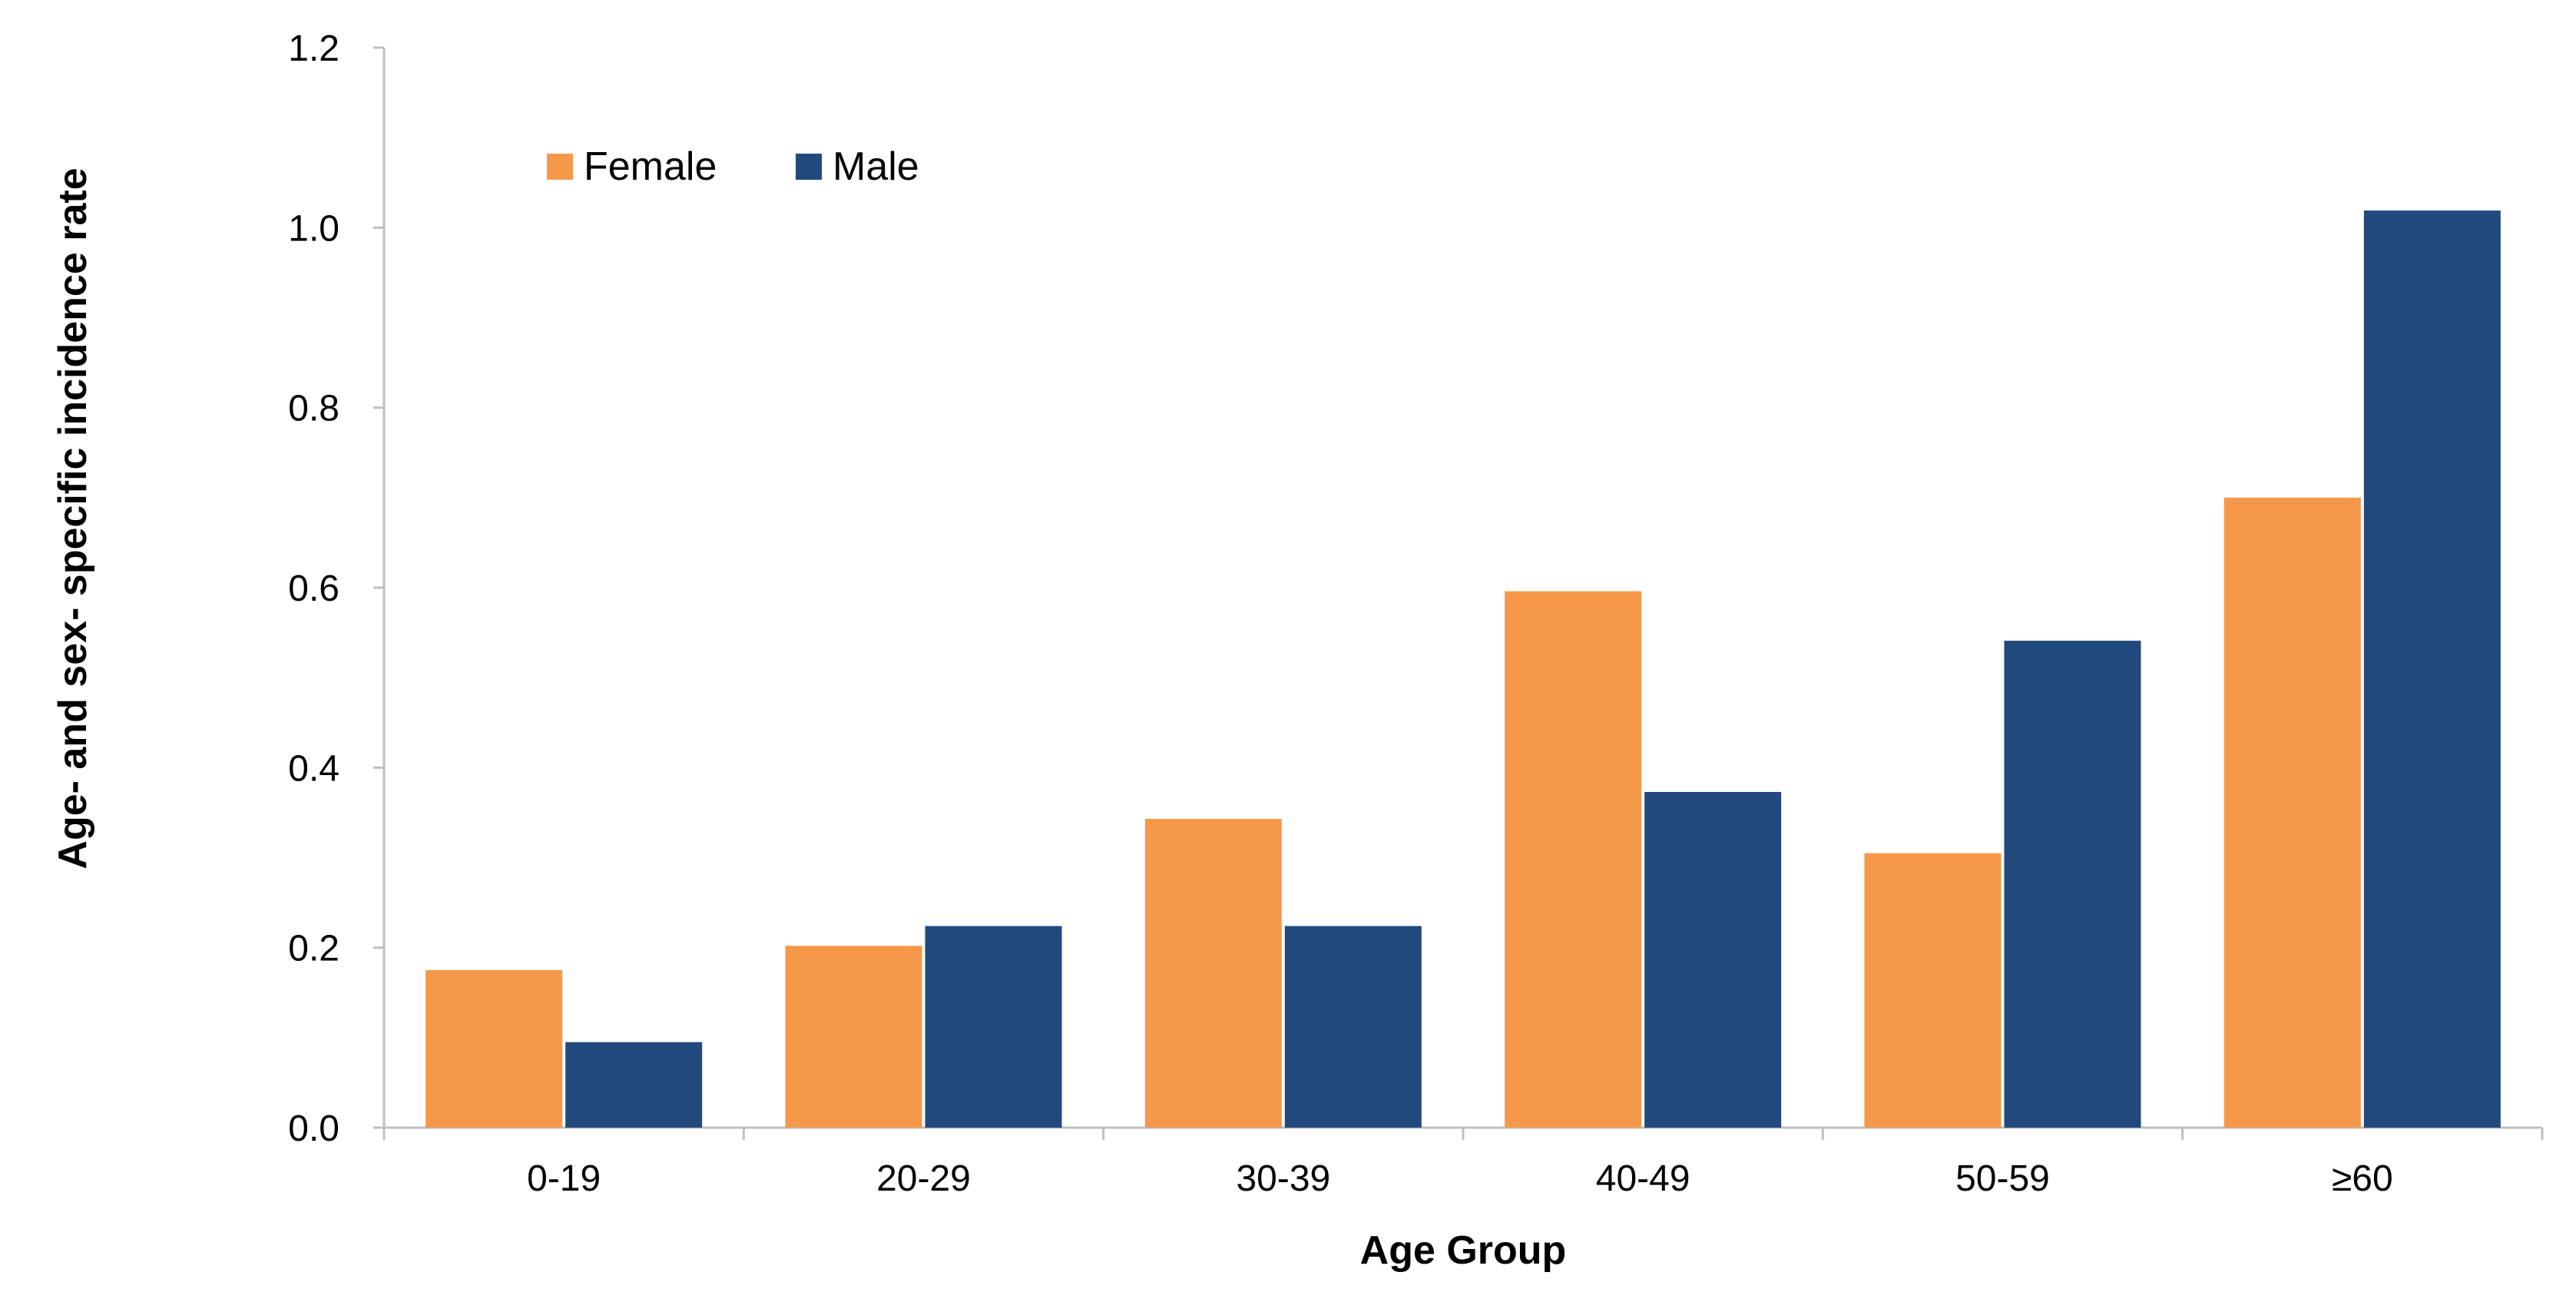 This screenshot has width=2576, height=1312. Describe the element at coordinates (651, 166) in the screenshot. I see `legend-label-female: Female` at that location.